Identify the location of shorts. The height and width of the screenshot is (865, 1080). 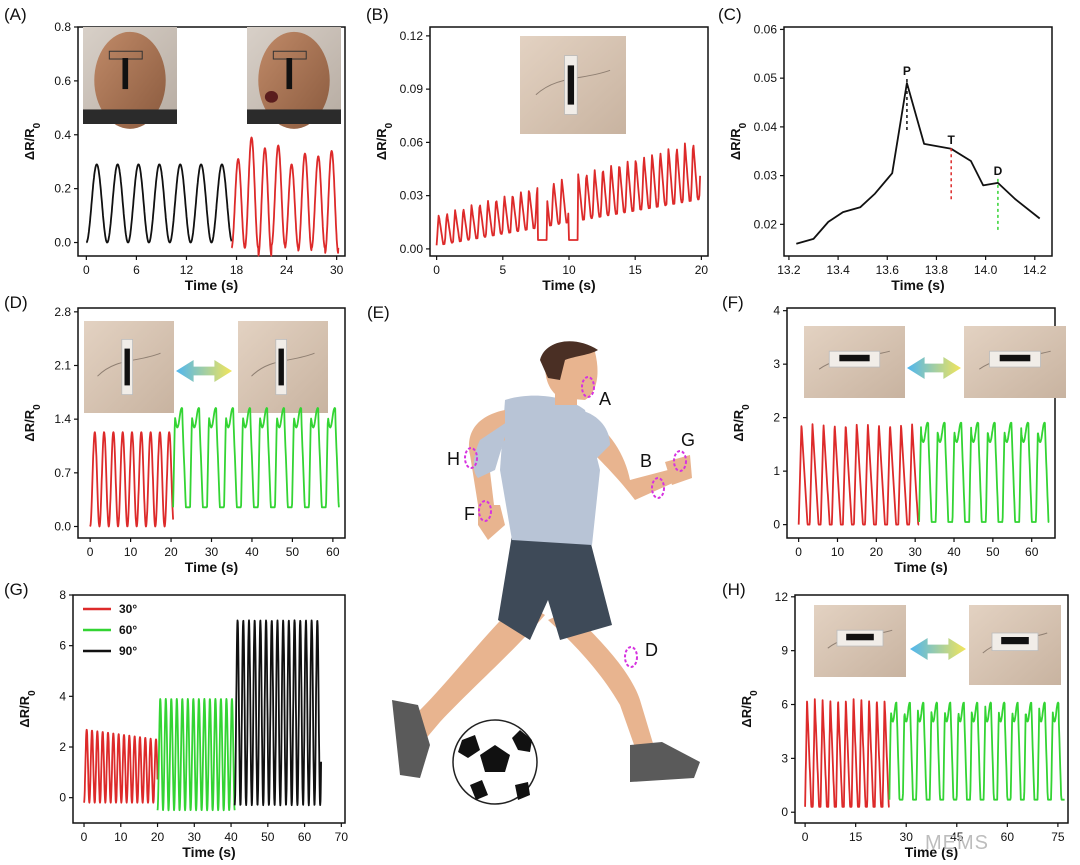
(555, 587).